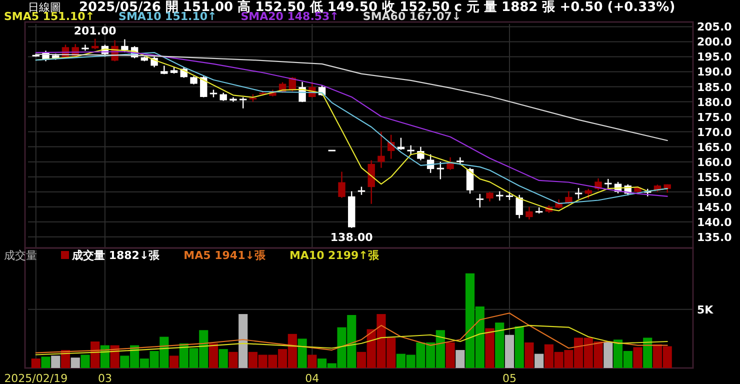  I want to click on annotation: 138.00, so click(352, 237).